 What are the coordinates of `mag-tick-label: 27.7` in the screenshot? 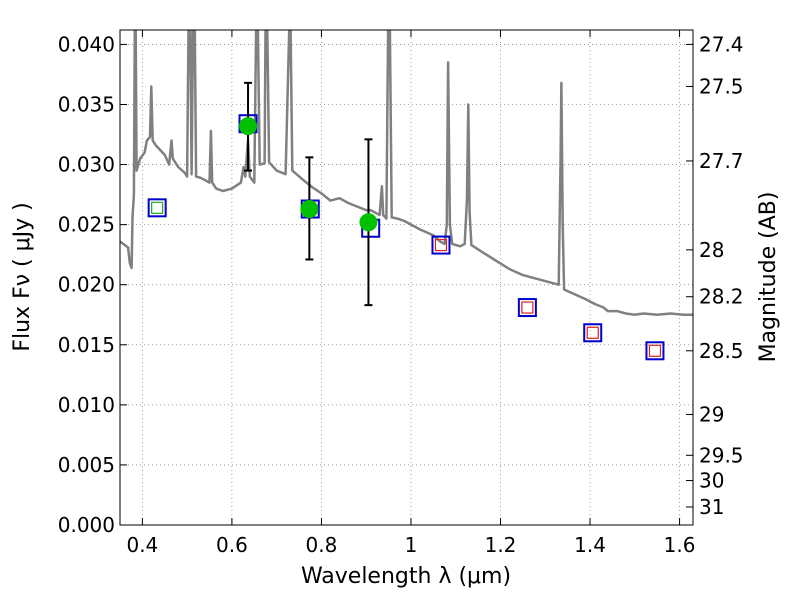 It's located at (721, 161).